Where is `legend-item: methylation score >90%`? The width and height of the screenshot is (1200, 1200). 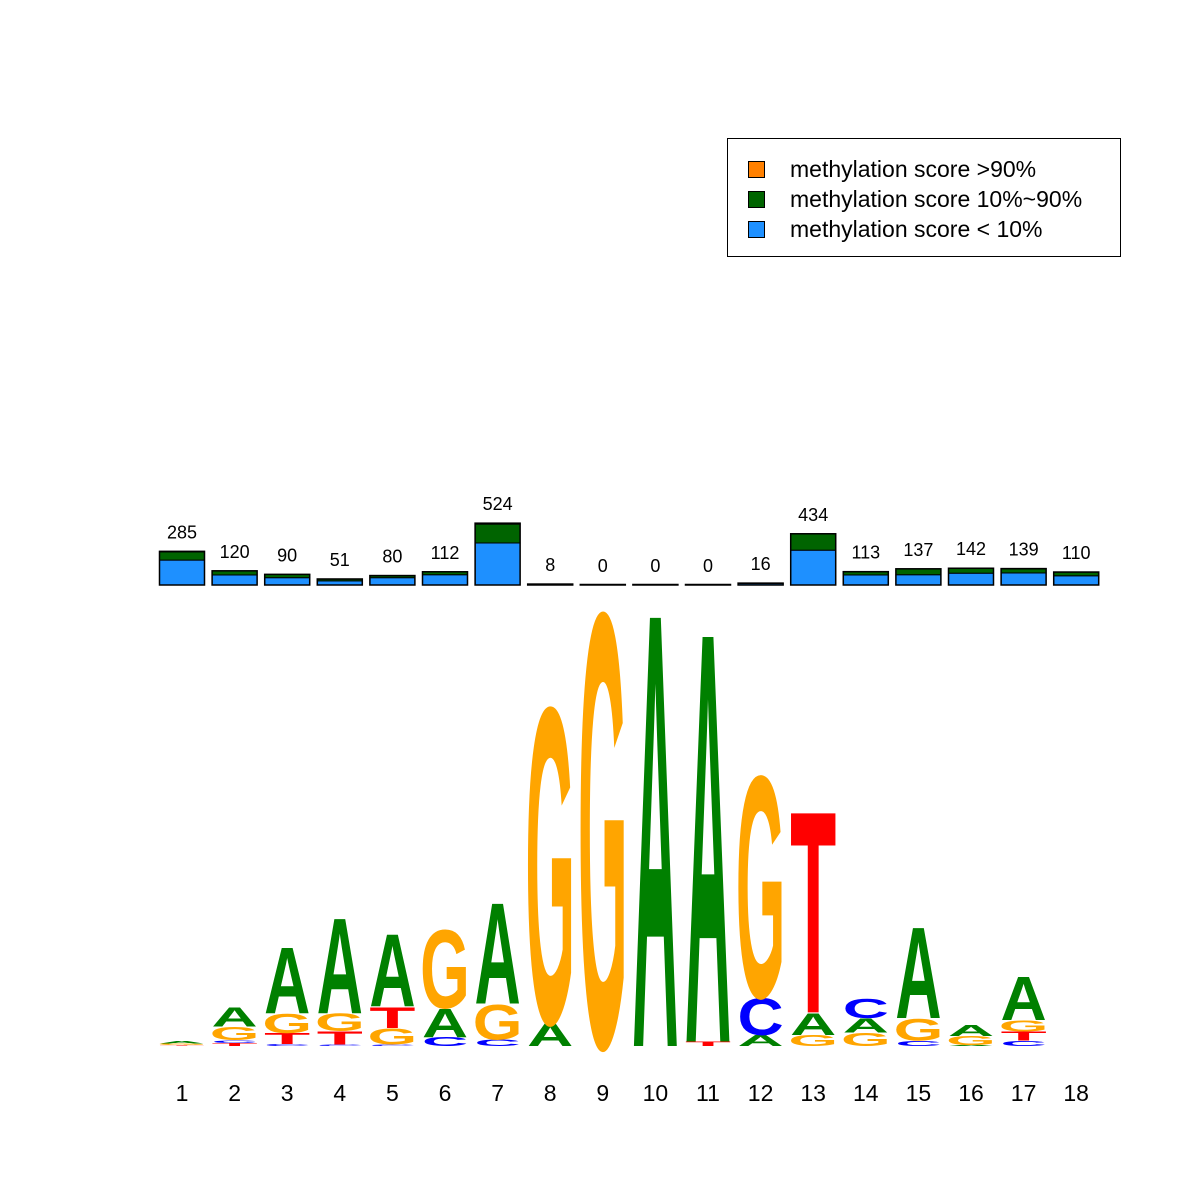
legend-item: methylation score >90% is located at coordinates (892, 168).